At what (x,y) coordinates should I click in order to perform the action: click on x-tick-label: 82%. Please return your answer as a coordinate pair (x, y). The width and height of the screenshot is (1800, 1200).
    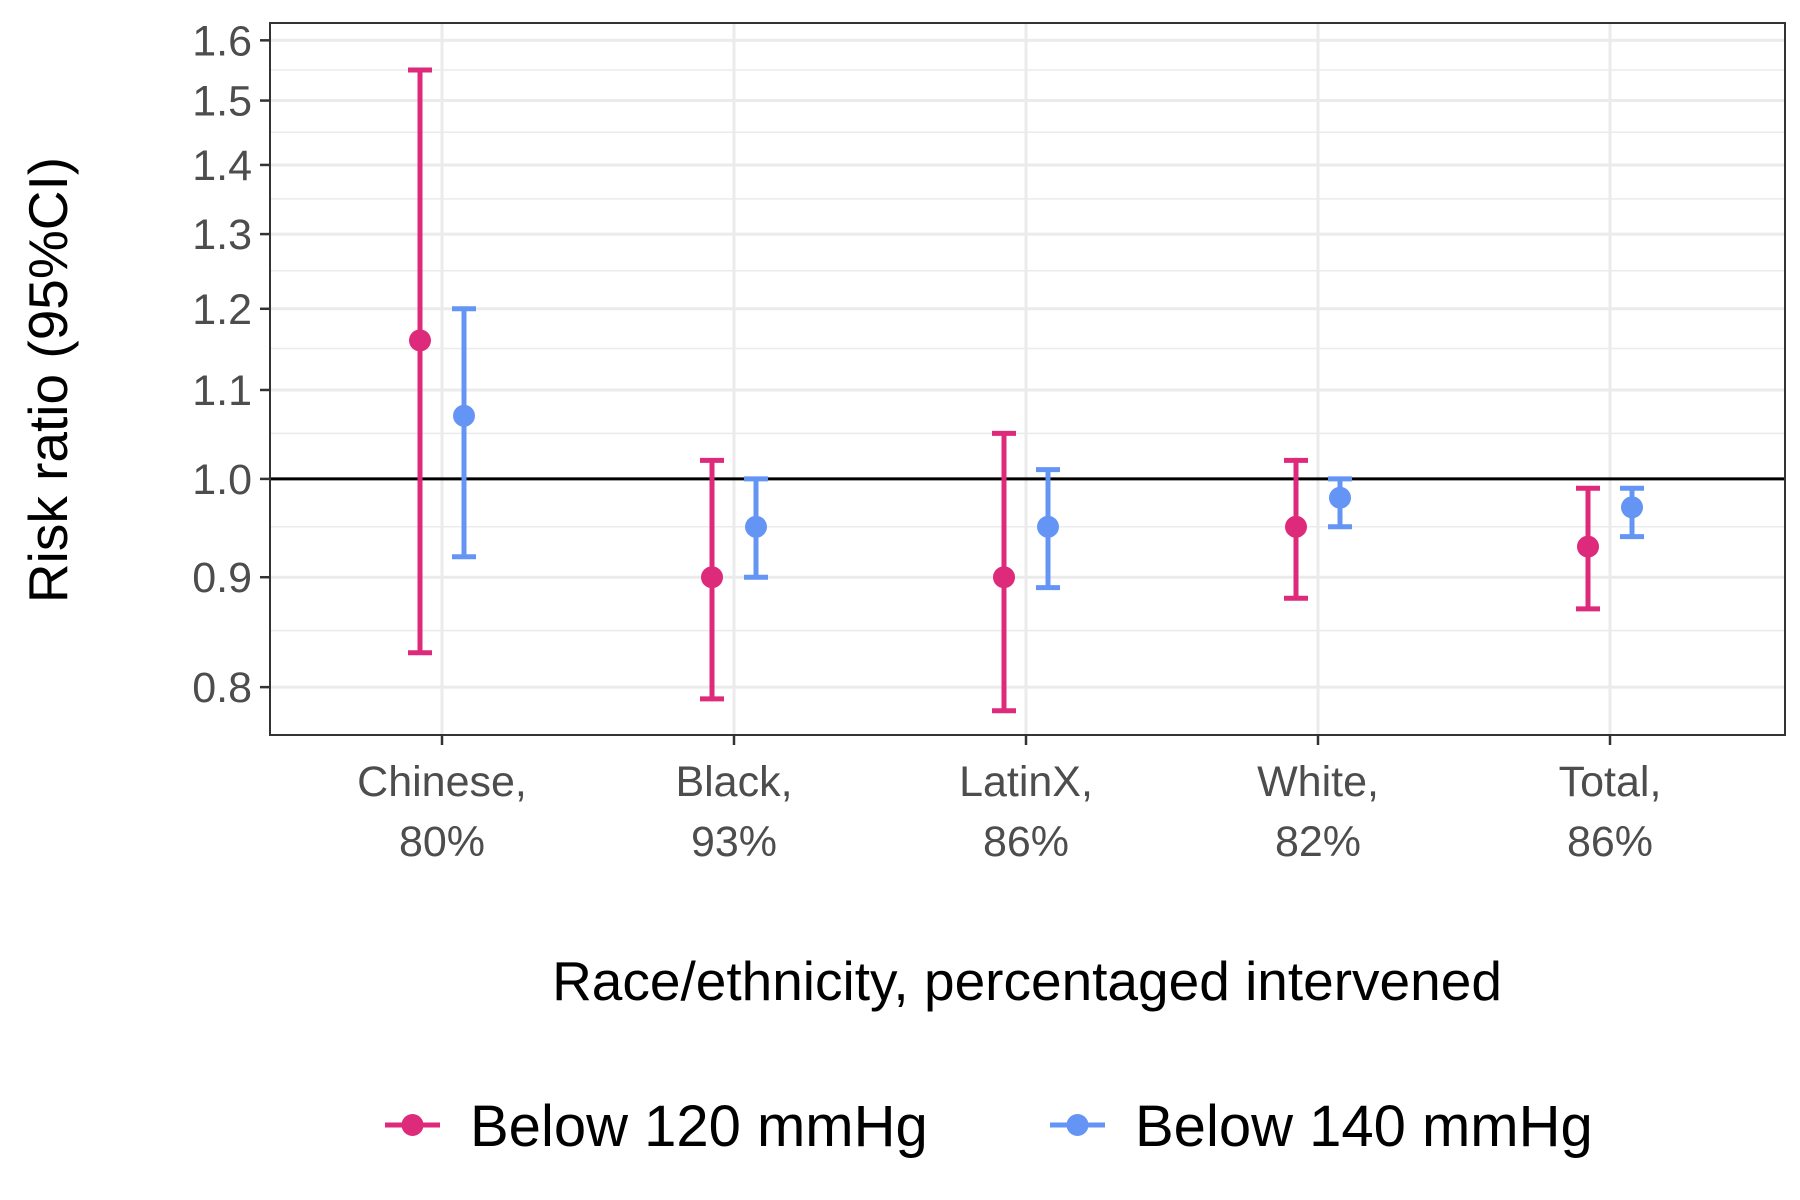
    Looking at the image, I should click on (1318, 842).